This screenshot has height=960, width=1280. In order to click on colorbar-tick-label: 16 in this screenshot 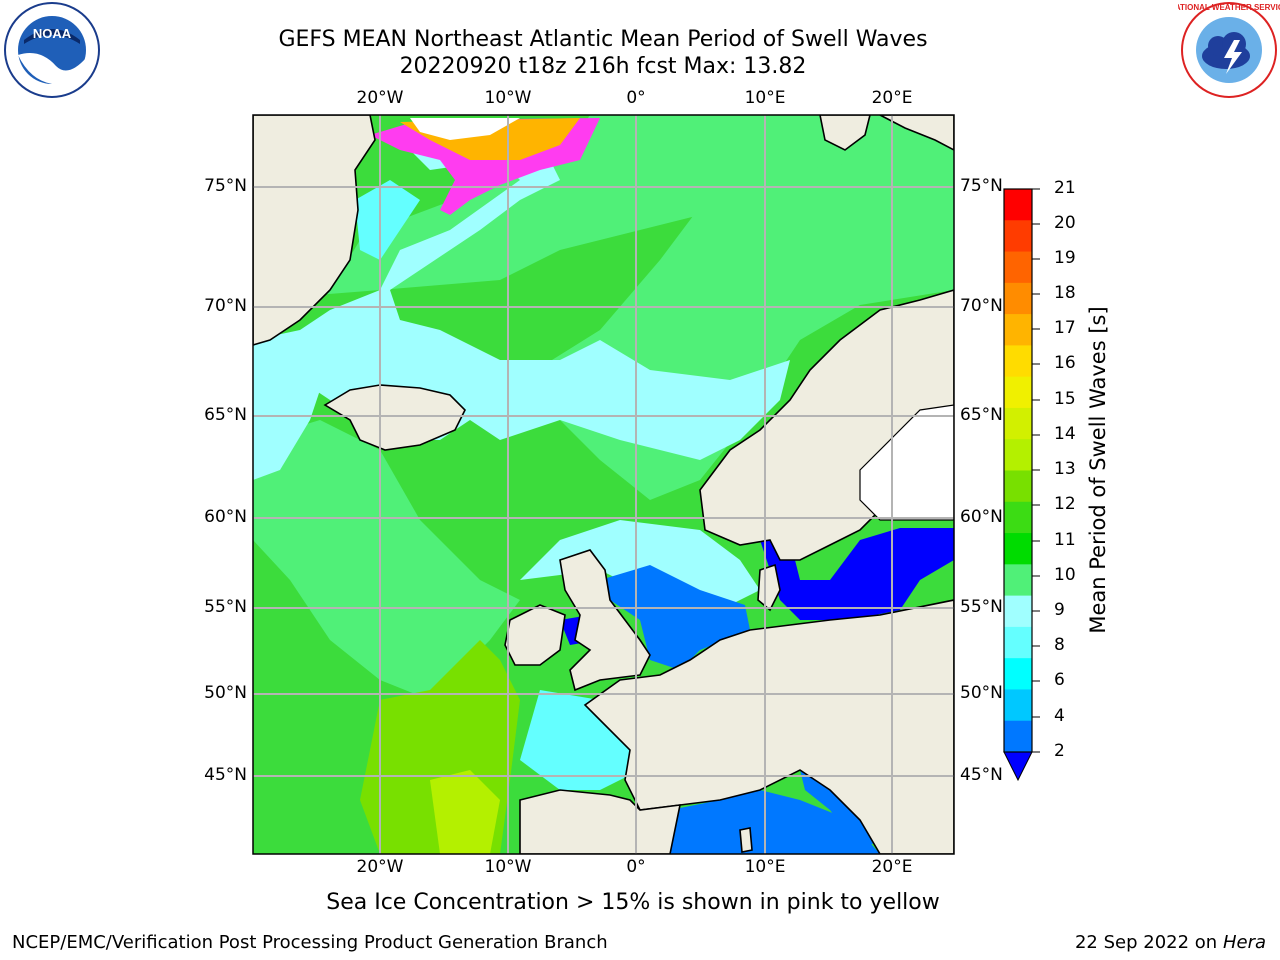, I will do `click(1065, 363)`.